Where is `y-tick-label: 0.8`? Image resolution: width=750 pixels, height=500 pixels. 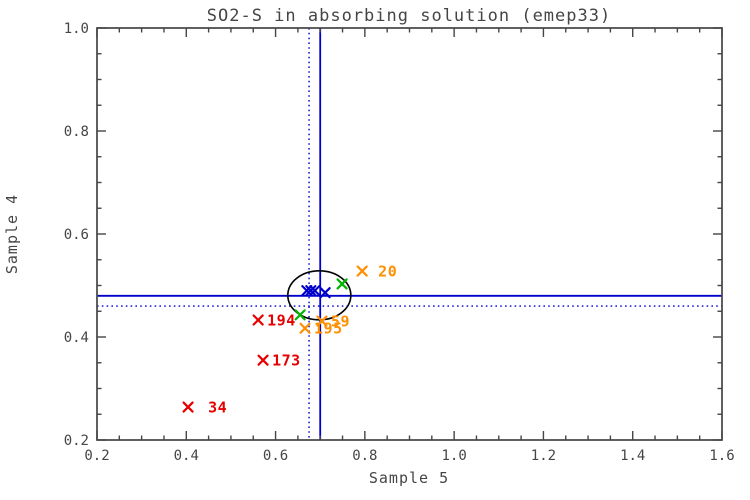 y-tick-label: 0.8 is located at coordinates (76, 132).